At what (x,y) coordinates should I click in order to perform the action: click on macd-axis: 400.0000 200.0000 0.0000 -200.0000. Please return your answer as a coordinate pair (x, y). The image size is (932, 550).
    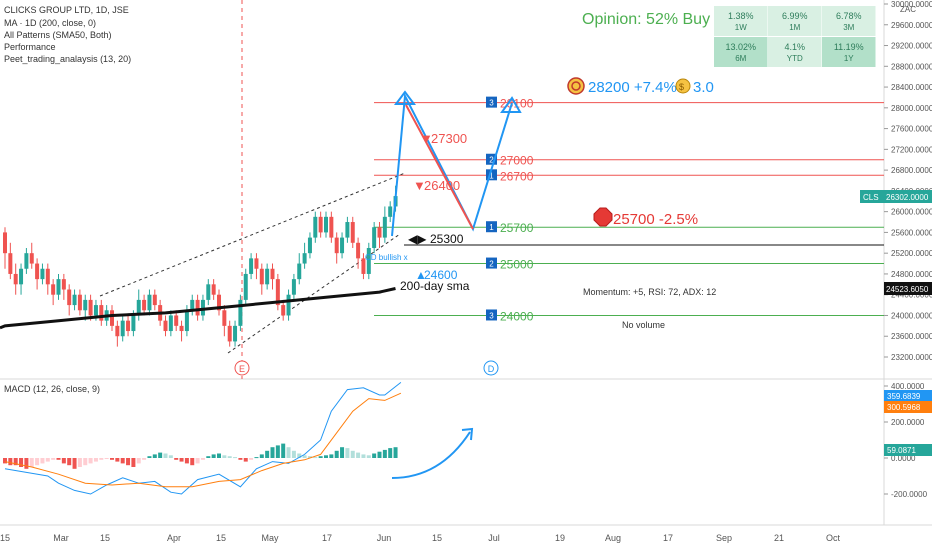
    Looking at the image, I should click on (906, 440).